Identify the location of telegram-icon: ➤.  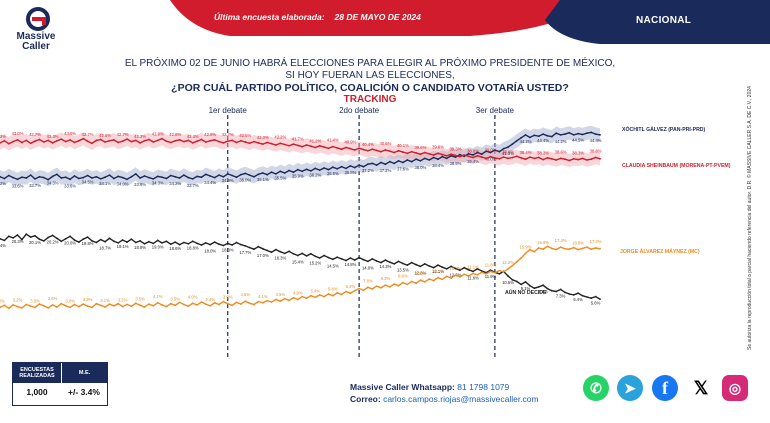
(630, 388).